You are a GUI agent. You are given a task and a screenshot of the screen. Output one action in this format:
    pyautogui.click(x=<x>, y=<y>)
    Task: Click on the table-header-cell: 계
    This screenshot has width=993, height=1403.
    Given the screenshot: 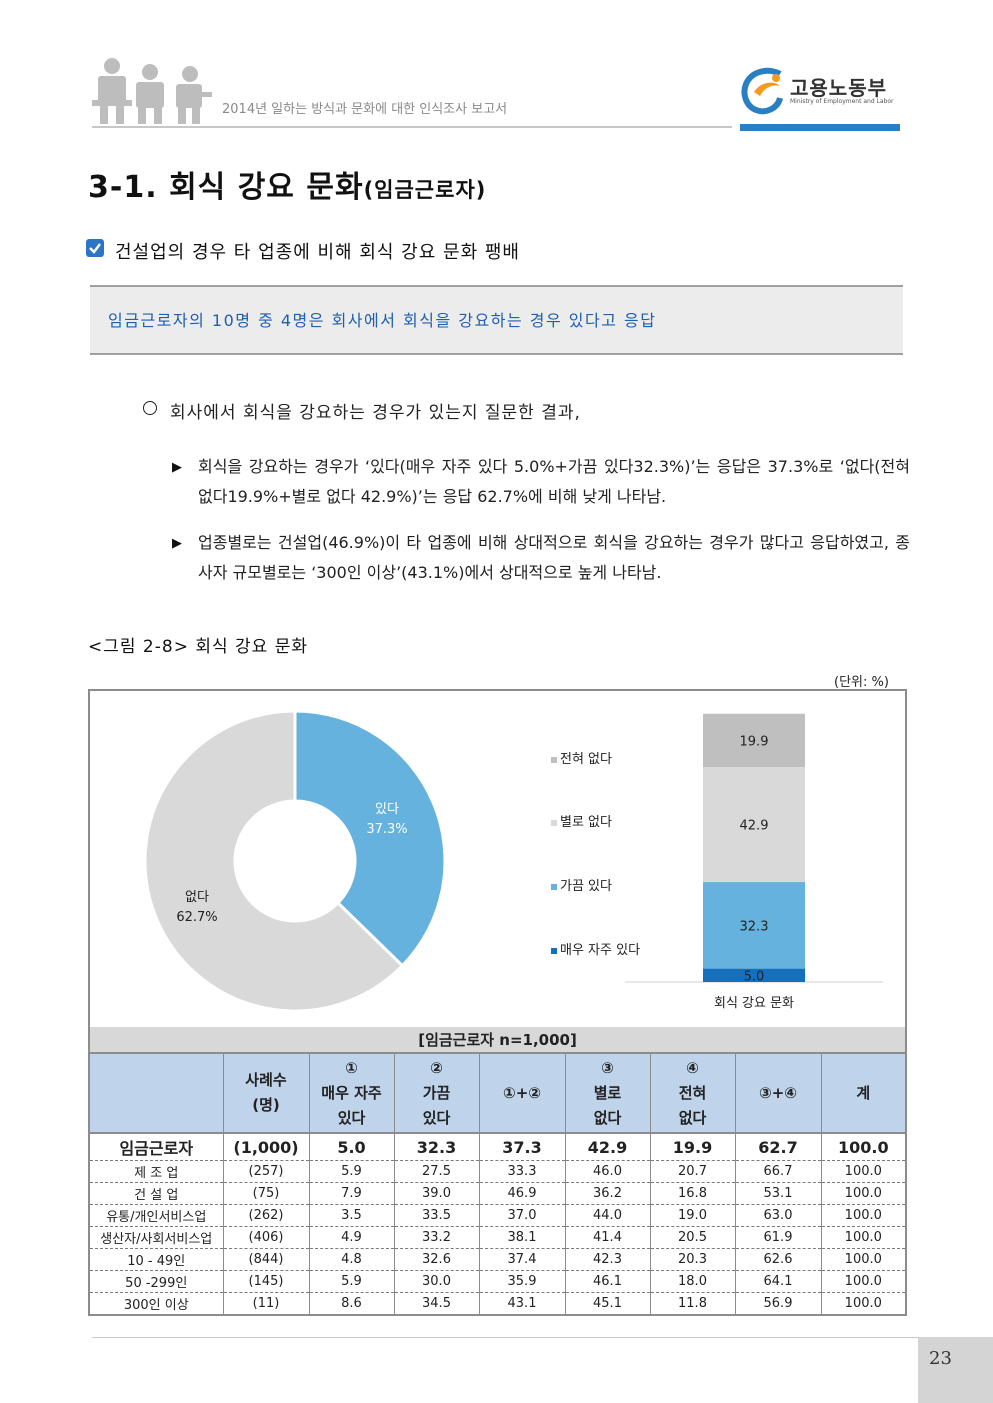 What is the action you would take?
    pyautogui.click(x=864, y=1093)
    